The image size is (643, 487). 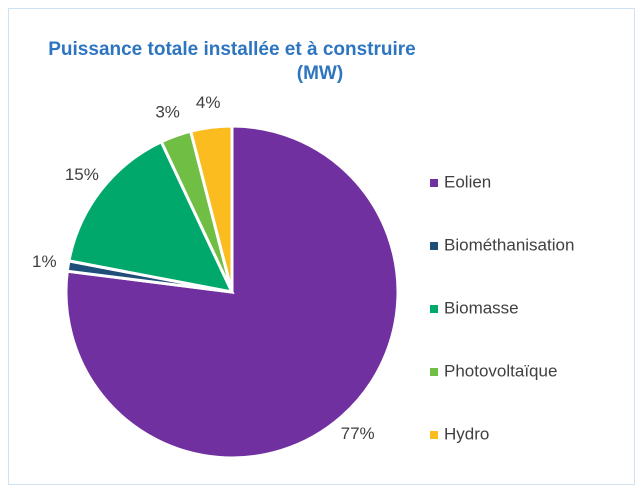 What do you see at coordinates (208, 102) in the screenshot?
I see `data-label: 4%` at bounding box center [208, 102].